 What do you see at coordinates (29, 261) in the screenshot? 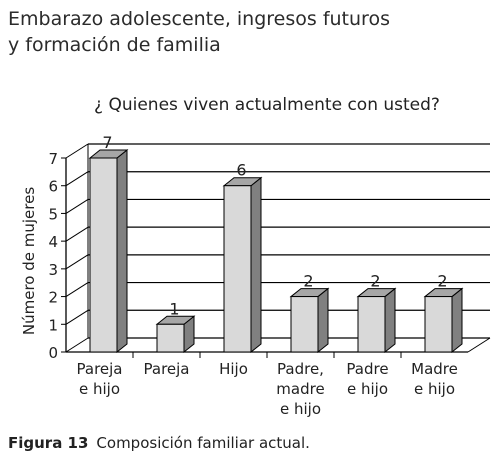
I see `y-axis-label: Número de mujeres` at bounding box center [29, 261].